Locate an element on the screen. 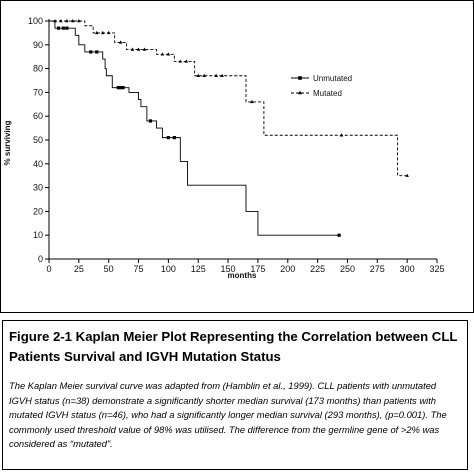  legend-triangle-marker is located at coordinates (300, 92).